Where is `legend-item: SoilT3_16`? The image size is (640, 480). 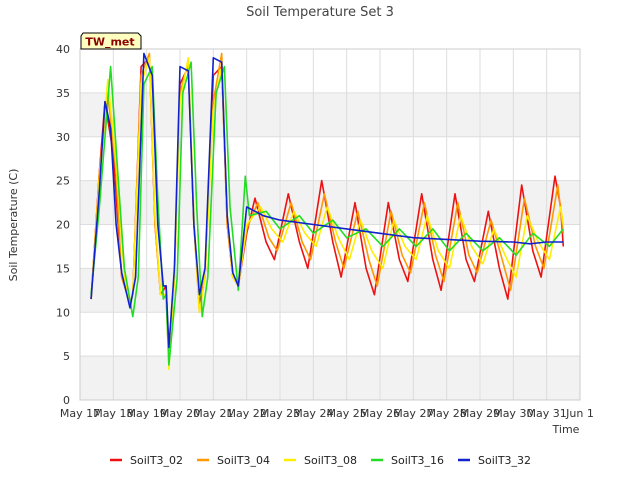
legend-item: SoilT3_16 is located at coordinates (407, 460).